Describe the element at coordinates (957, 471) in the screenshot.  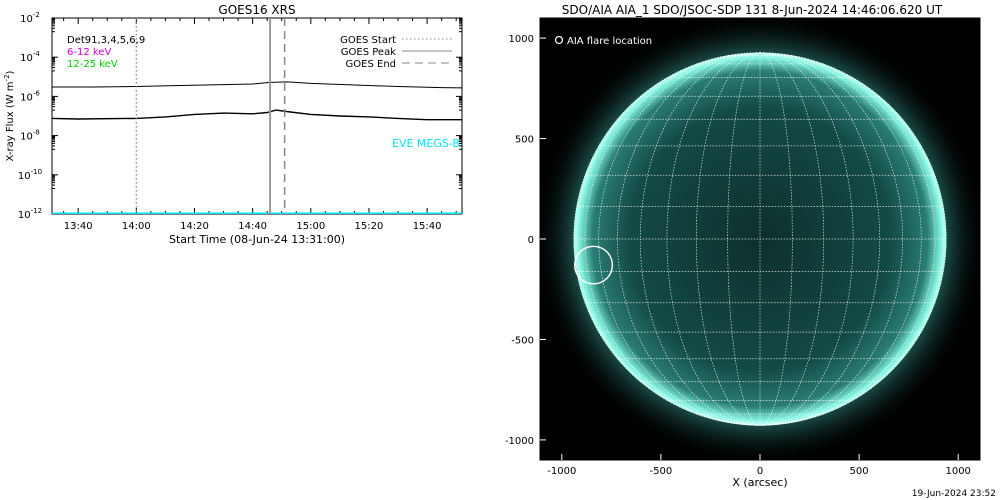
I see `aia-x-tick-label: 1000` at that location.